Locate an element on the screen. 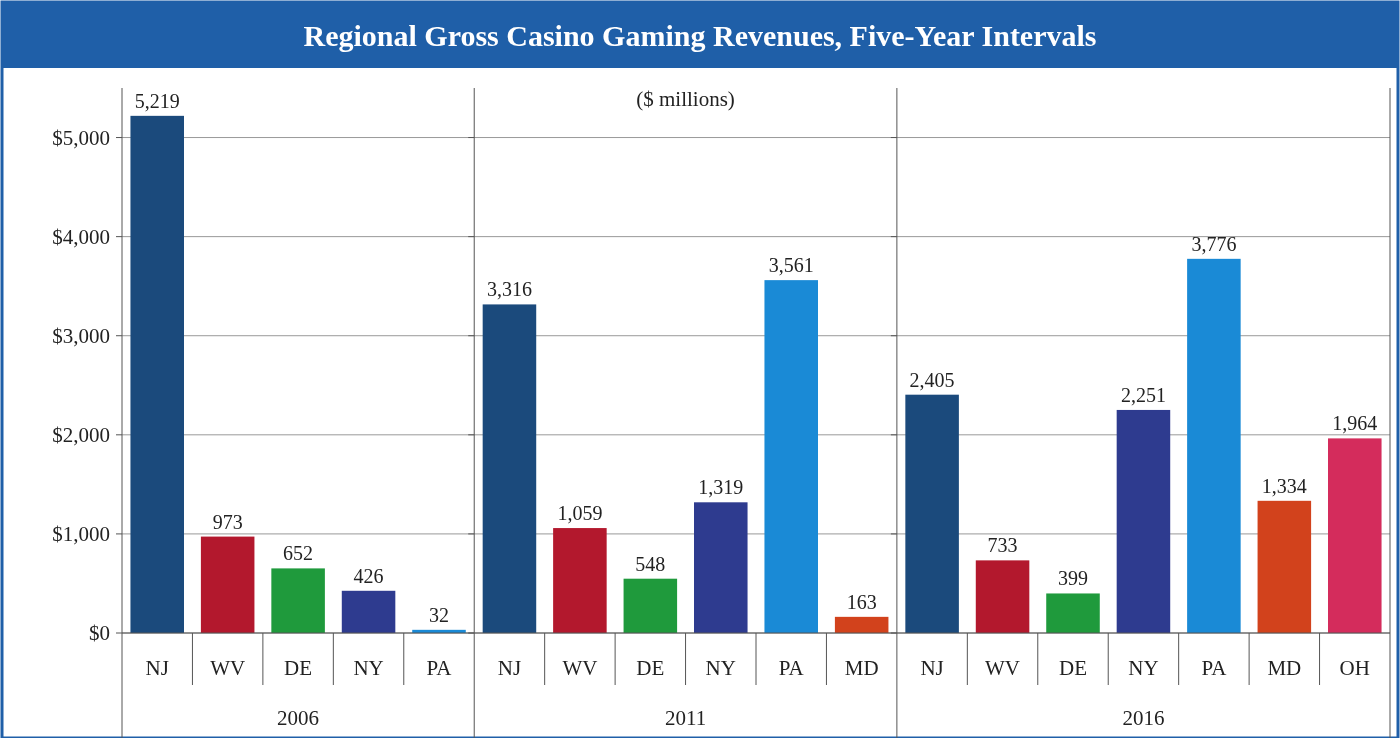  text: Regional Gross Casino Gaming Revenues, Five-Year Intervals is located at coordinates (700, 35).